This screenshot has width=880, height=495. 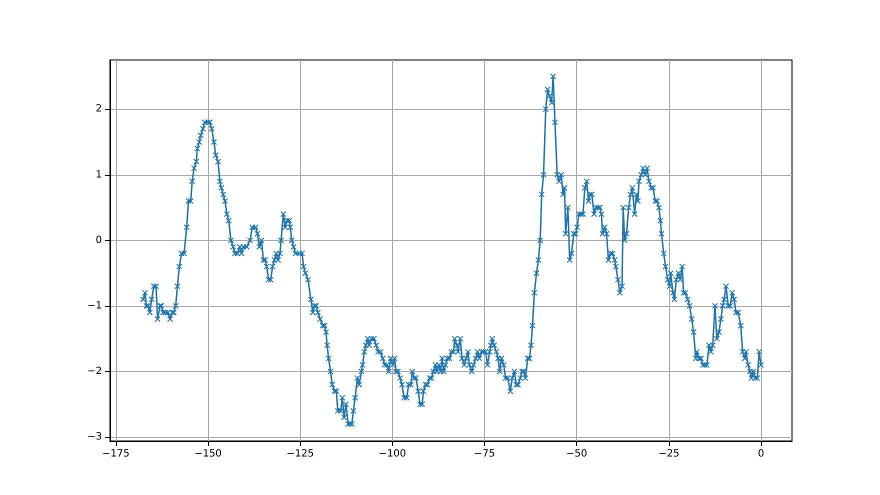 I want to click on x-tick-label: −150, so click(x=208, y=454).